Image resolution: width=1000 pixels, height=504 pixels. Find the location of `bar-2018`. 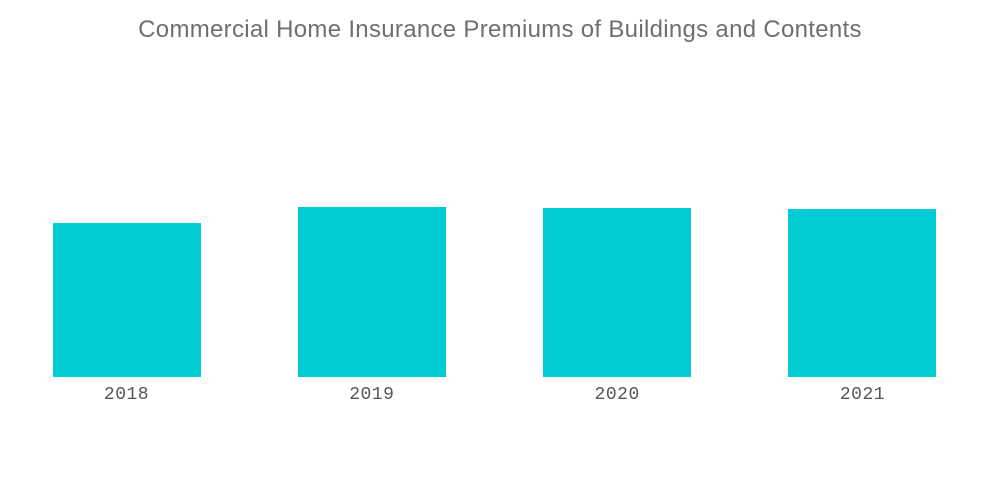

bar-2018 is located at coordinates (126, 300).